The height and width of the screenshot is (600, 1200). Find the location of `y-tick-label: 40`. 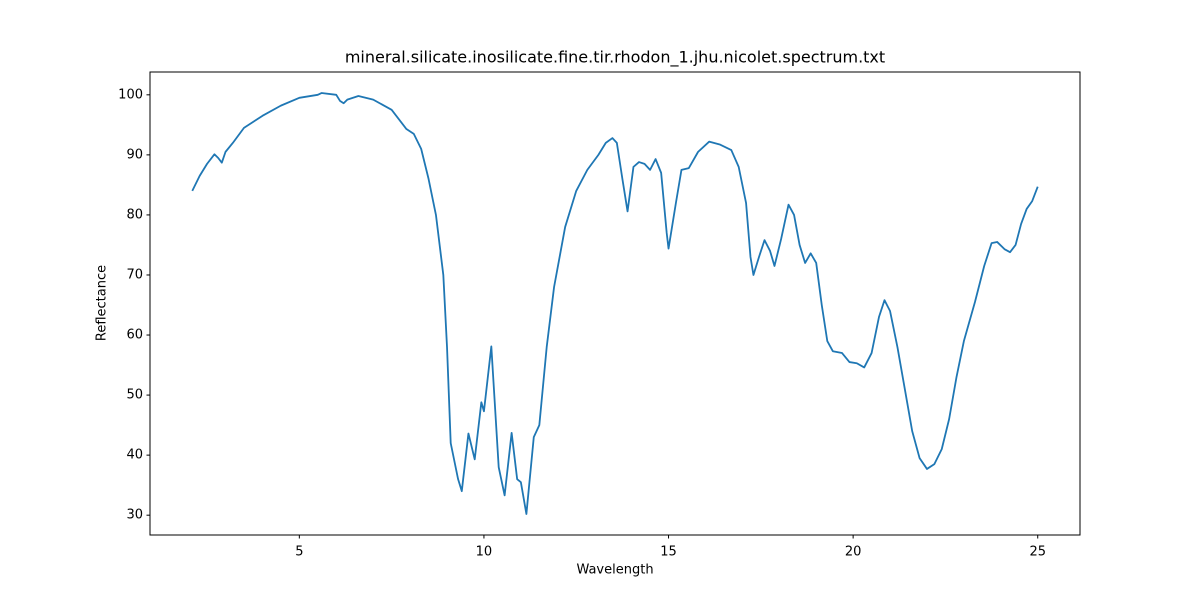

y-tick-label: 40 is located at coordinates (134, 455).